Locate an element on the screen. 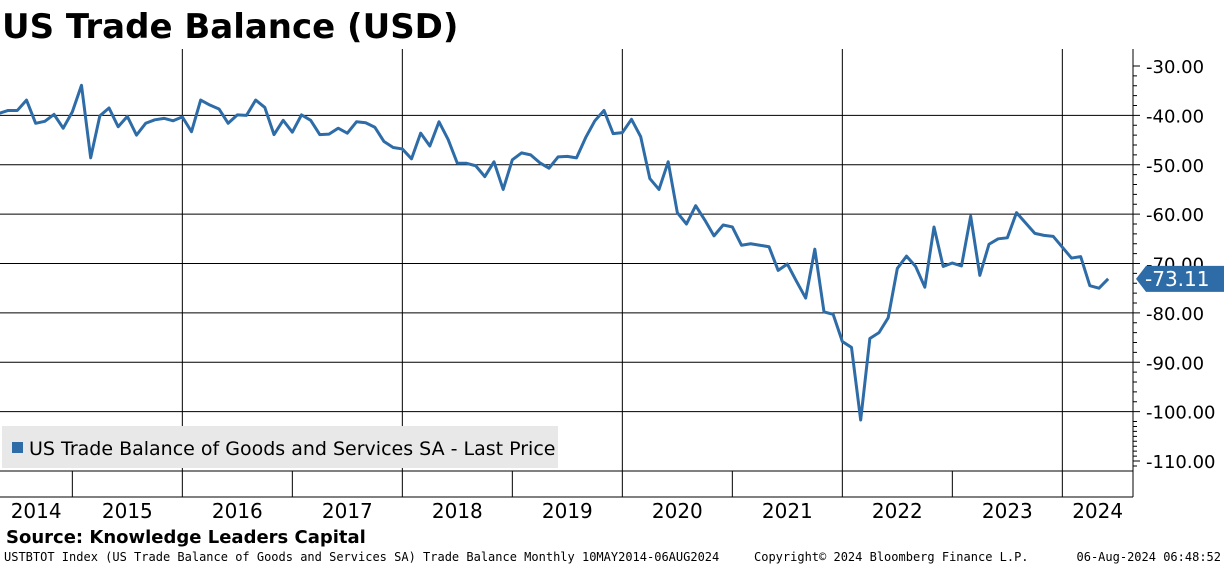 The width and height of the screenshot is (1224, 566). x-tick-label: 2017 is located at coordinates (347, 511).